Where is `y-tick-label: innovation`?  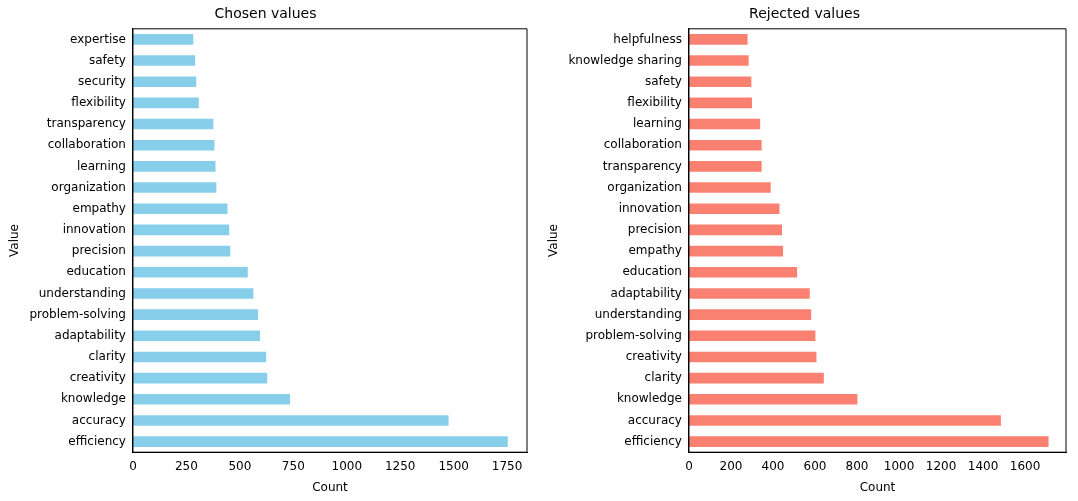
y-tick-label: innovation is located at coordinates (650, 207).